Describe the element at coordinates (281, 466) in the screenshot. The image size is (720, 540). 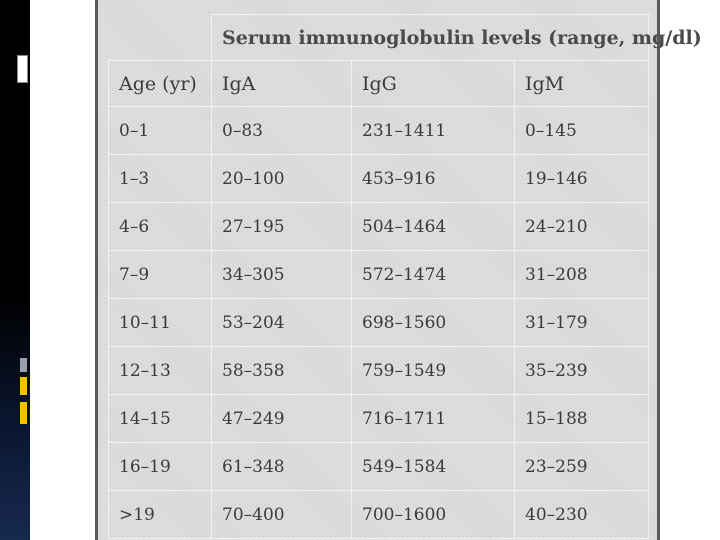
I see `cell-iga: 61–348` at that location.